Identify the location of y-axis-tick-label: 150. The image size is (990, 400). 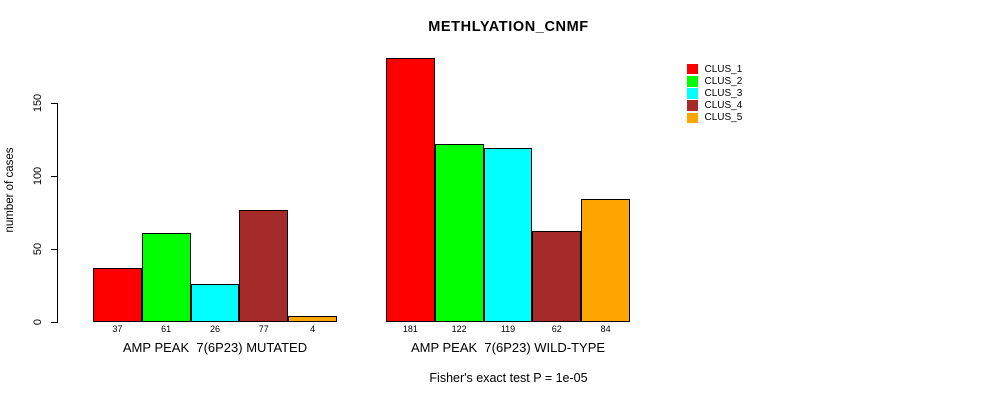
(38, 103).